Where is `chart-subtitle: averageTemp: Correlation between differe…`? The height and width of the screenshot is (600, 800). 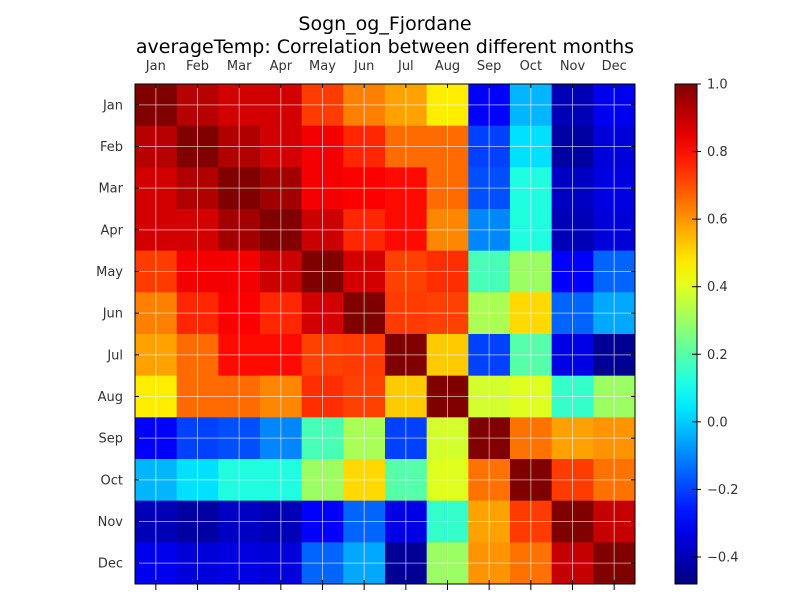
chart-subtitle: averageTemp: Correlation between differe… is located at coordinates (385, 47).